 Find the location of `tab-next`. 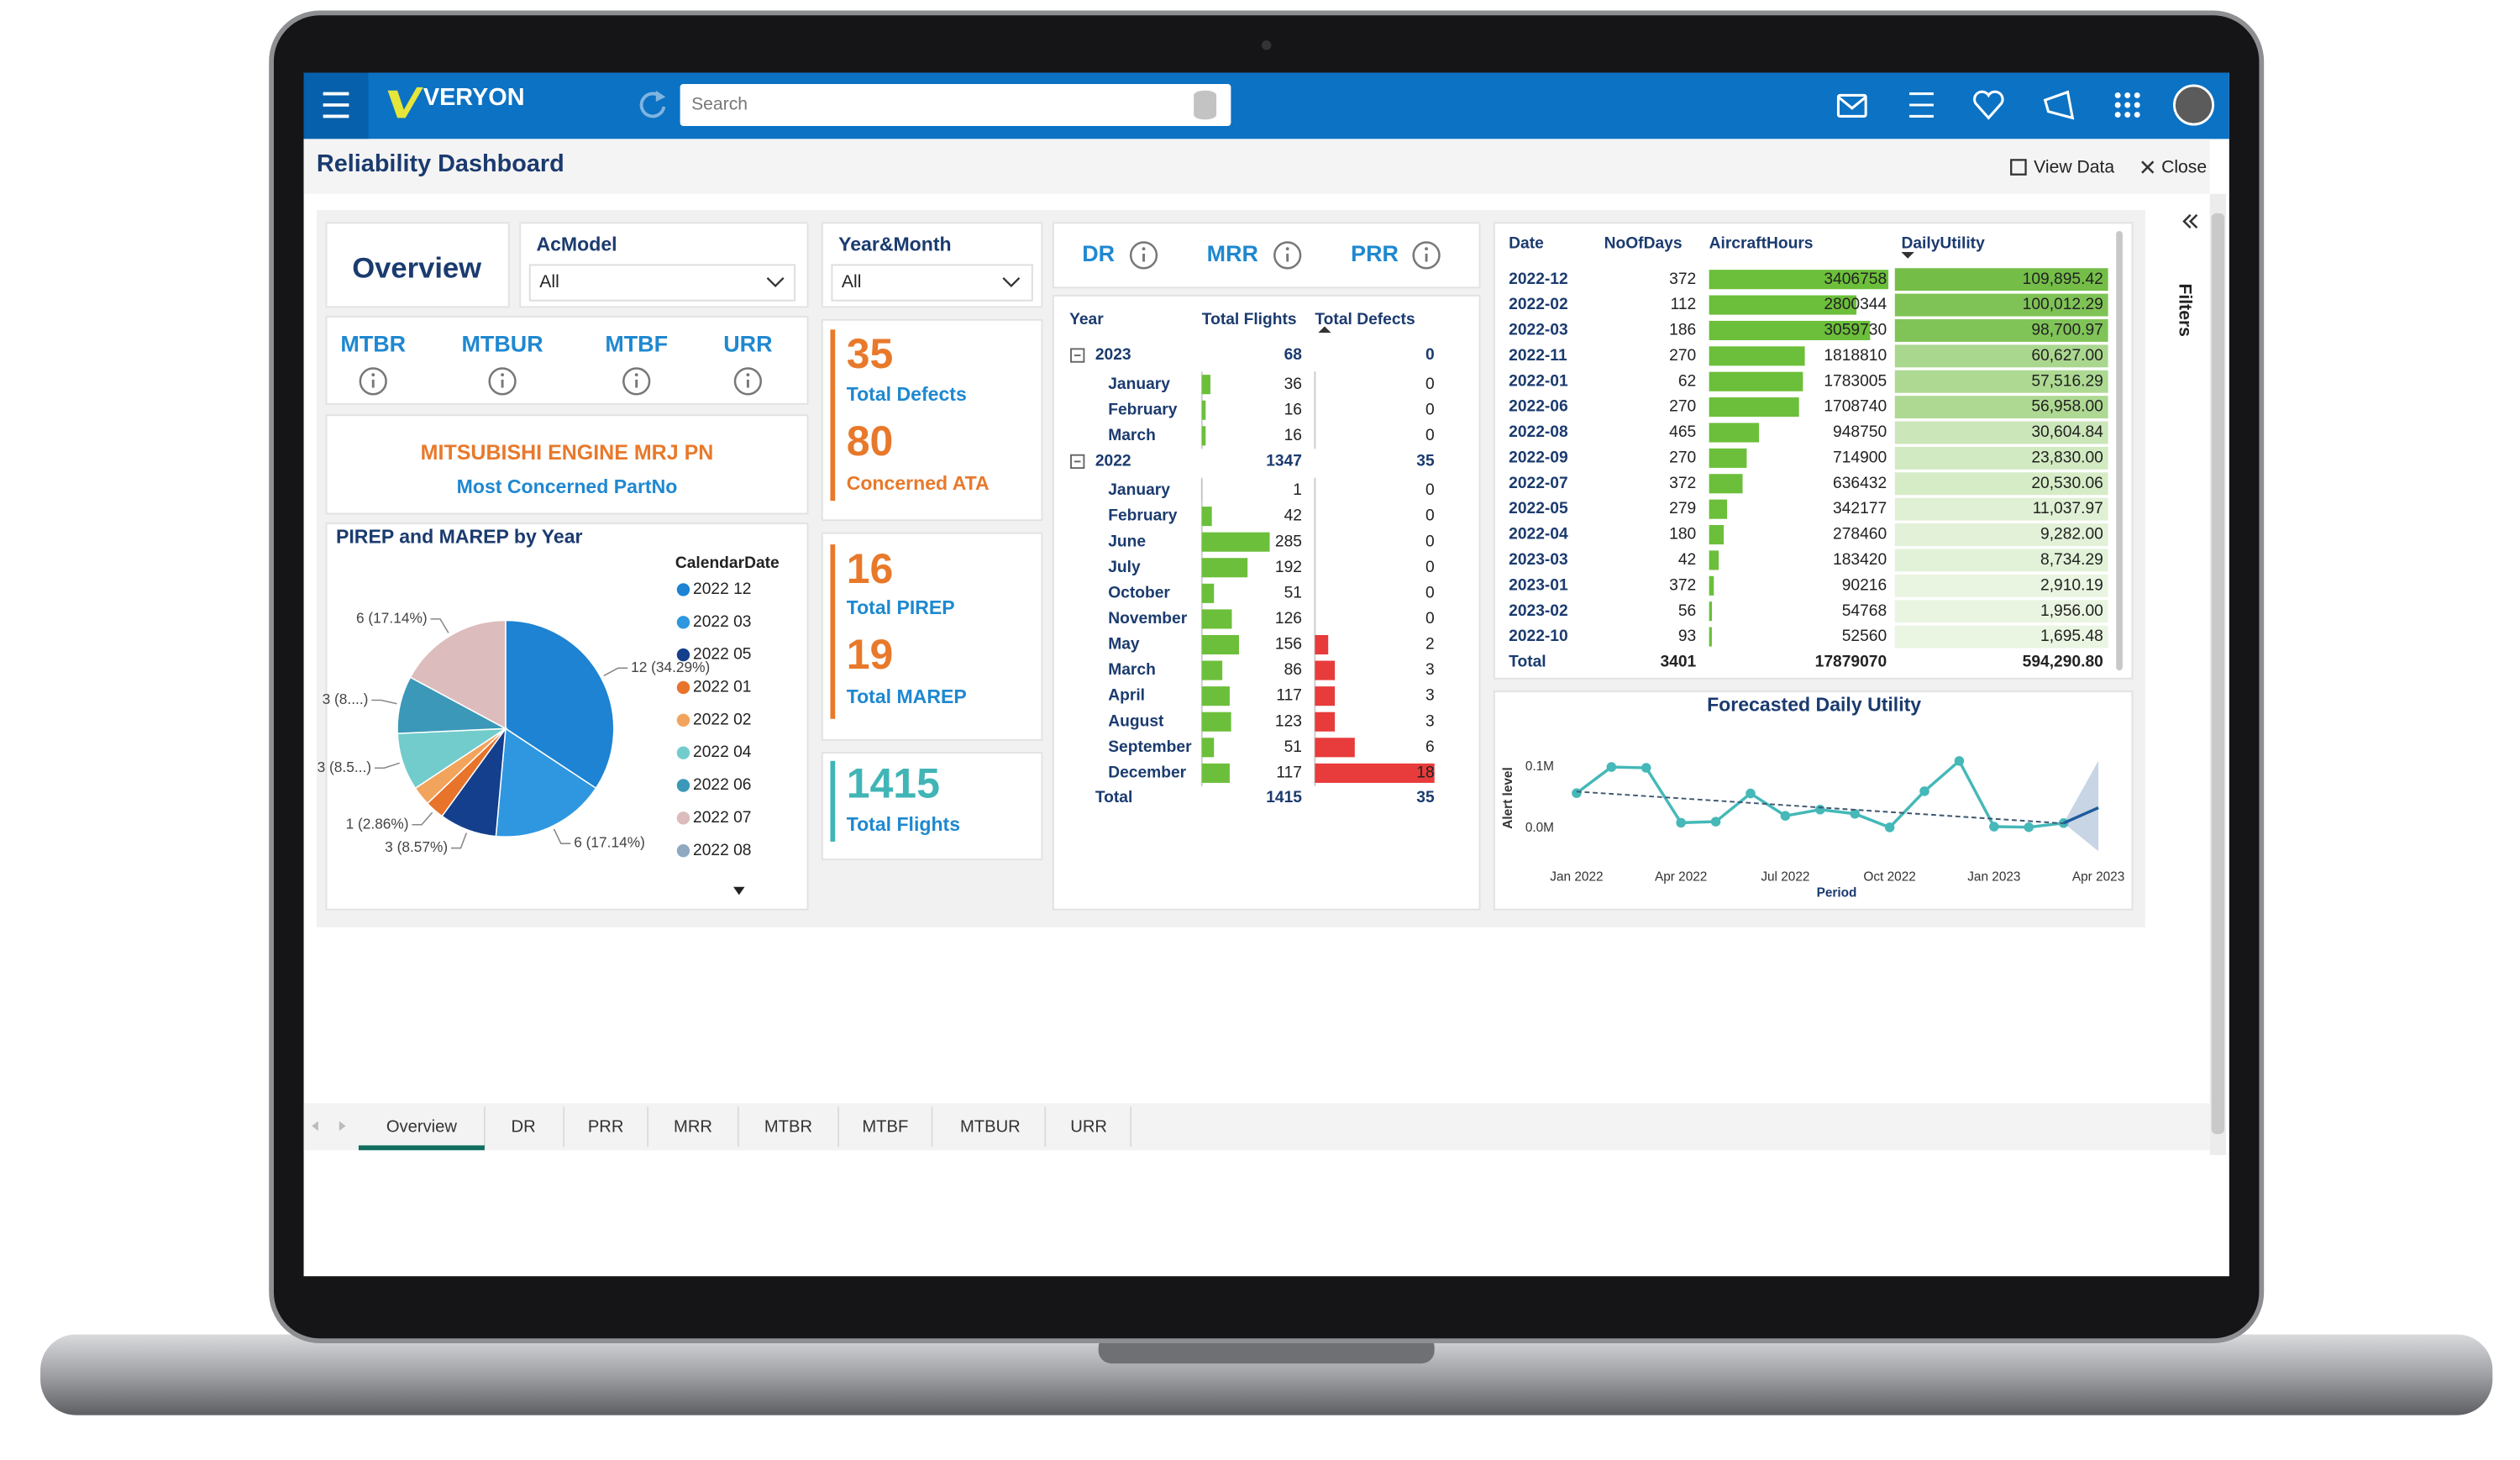

tab-next is located at coordinates (342, 1126).